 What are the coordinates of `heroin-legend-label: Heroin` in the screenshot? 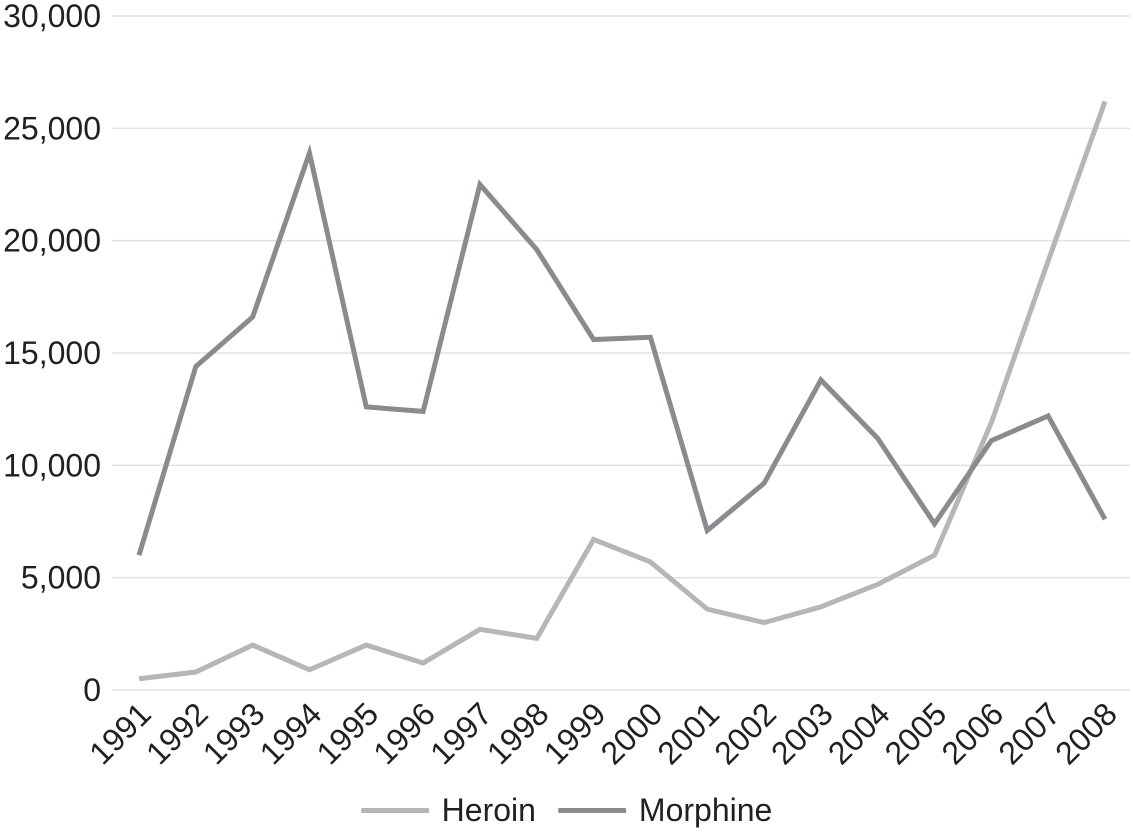 It's located at (488, 810).